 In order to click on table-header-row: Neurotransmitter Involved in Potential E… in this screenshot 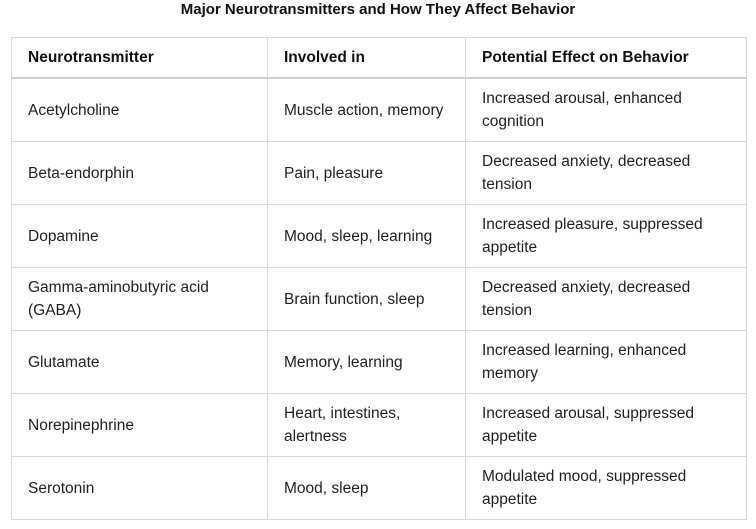, I will do `click(379, 58)`.